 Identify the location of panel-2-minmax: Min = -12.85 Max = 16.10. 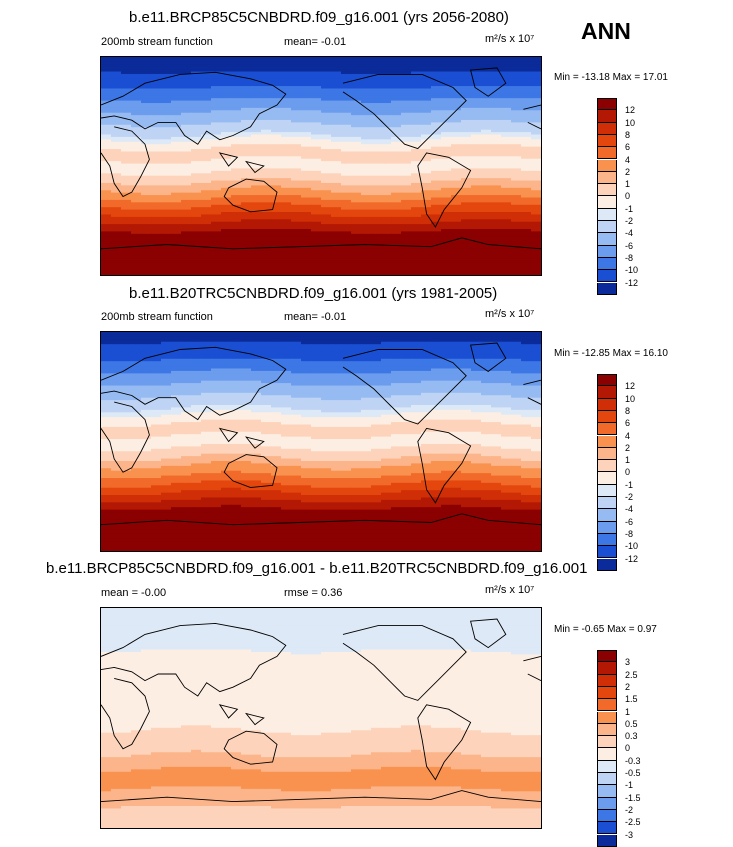
(611, 353).